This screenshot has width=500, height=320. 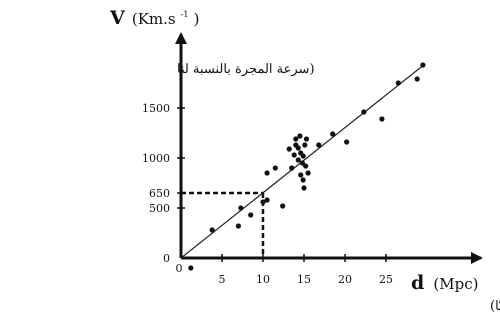 What do you see at coordinates (159, 193) in the screenshot?
I see `y-tick-label: 650` at bounding box center [159, 193].